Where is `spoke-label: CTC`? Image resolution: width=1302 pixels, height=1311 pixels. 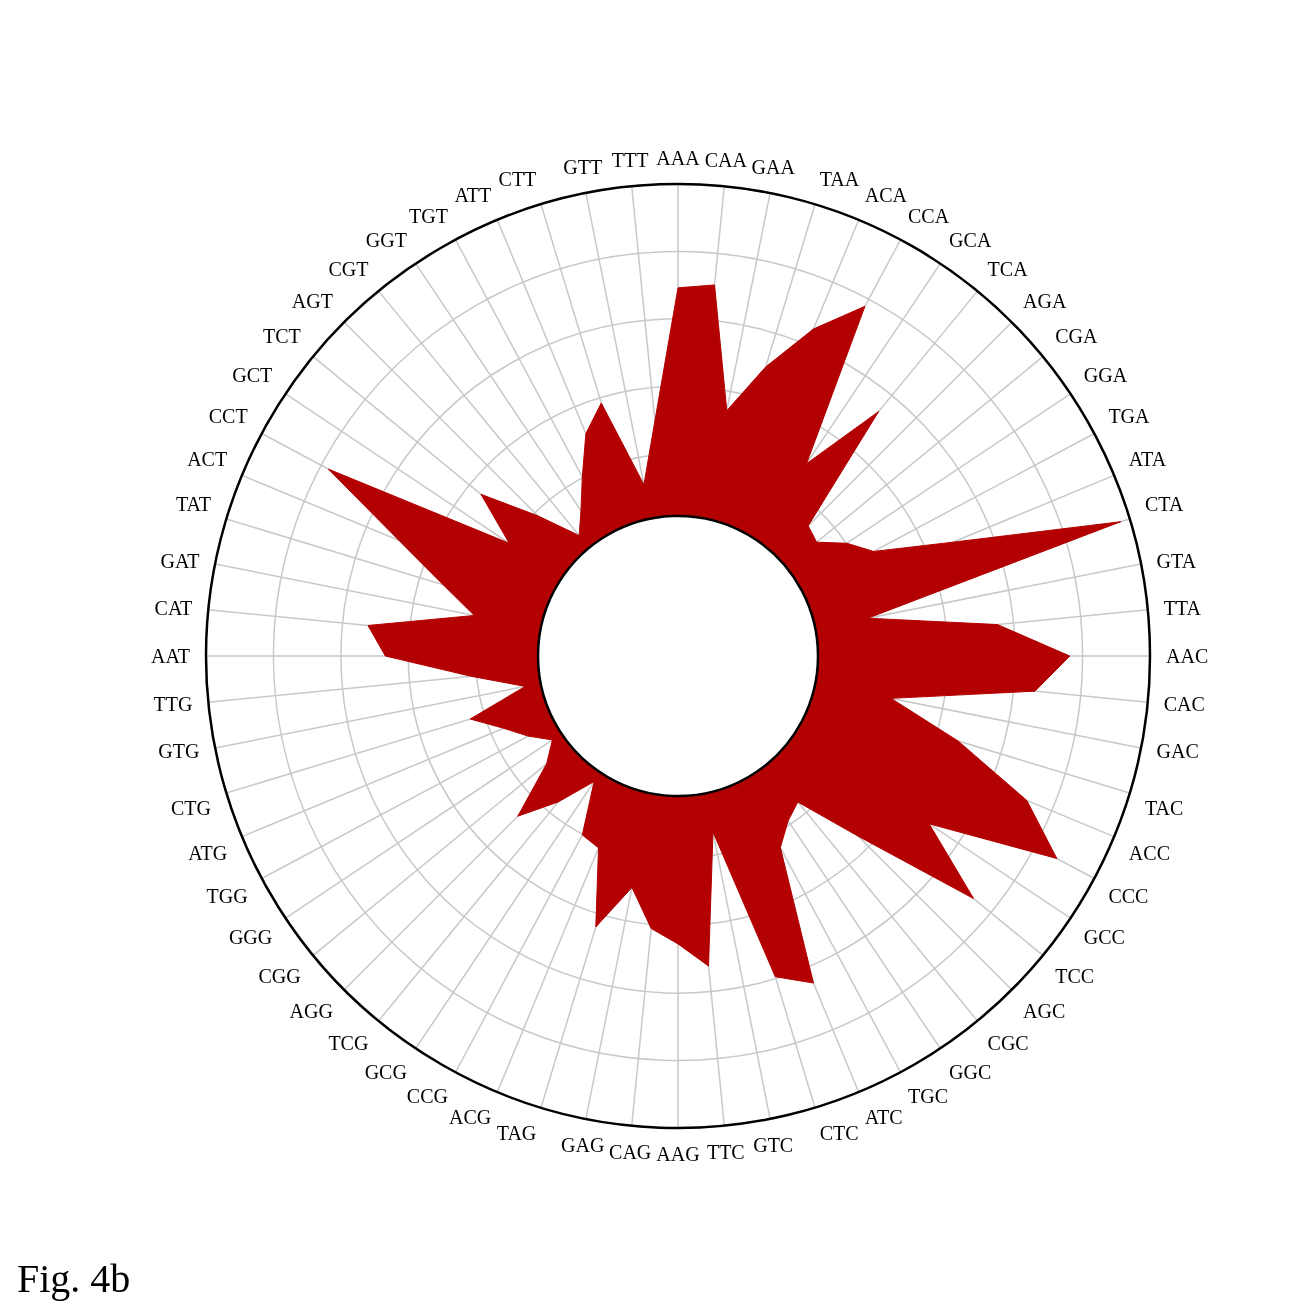 spoke-label: CTC is located at coordinates (839, 1132).